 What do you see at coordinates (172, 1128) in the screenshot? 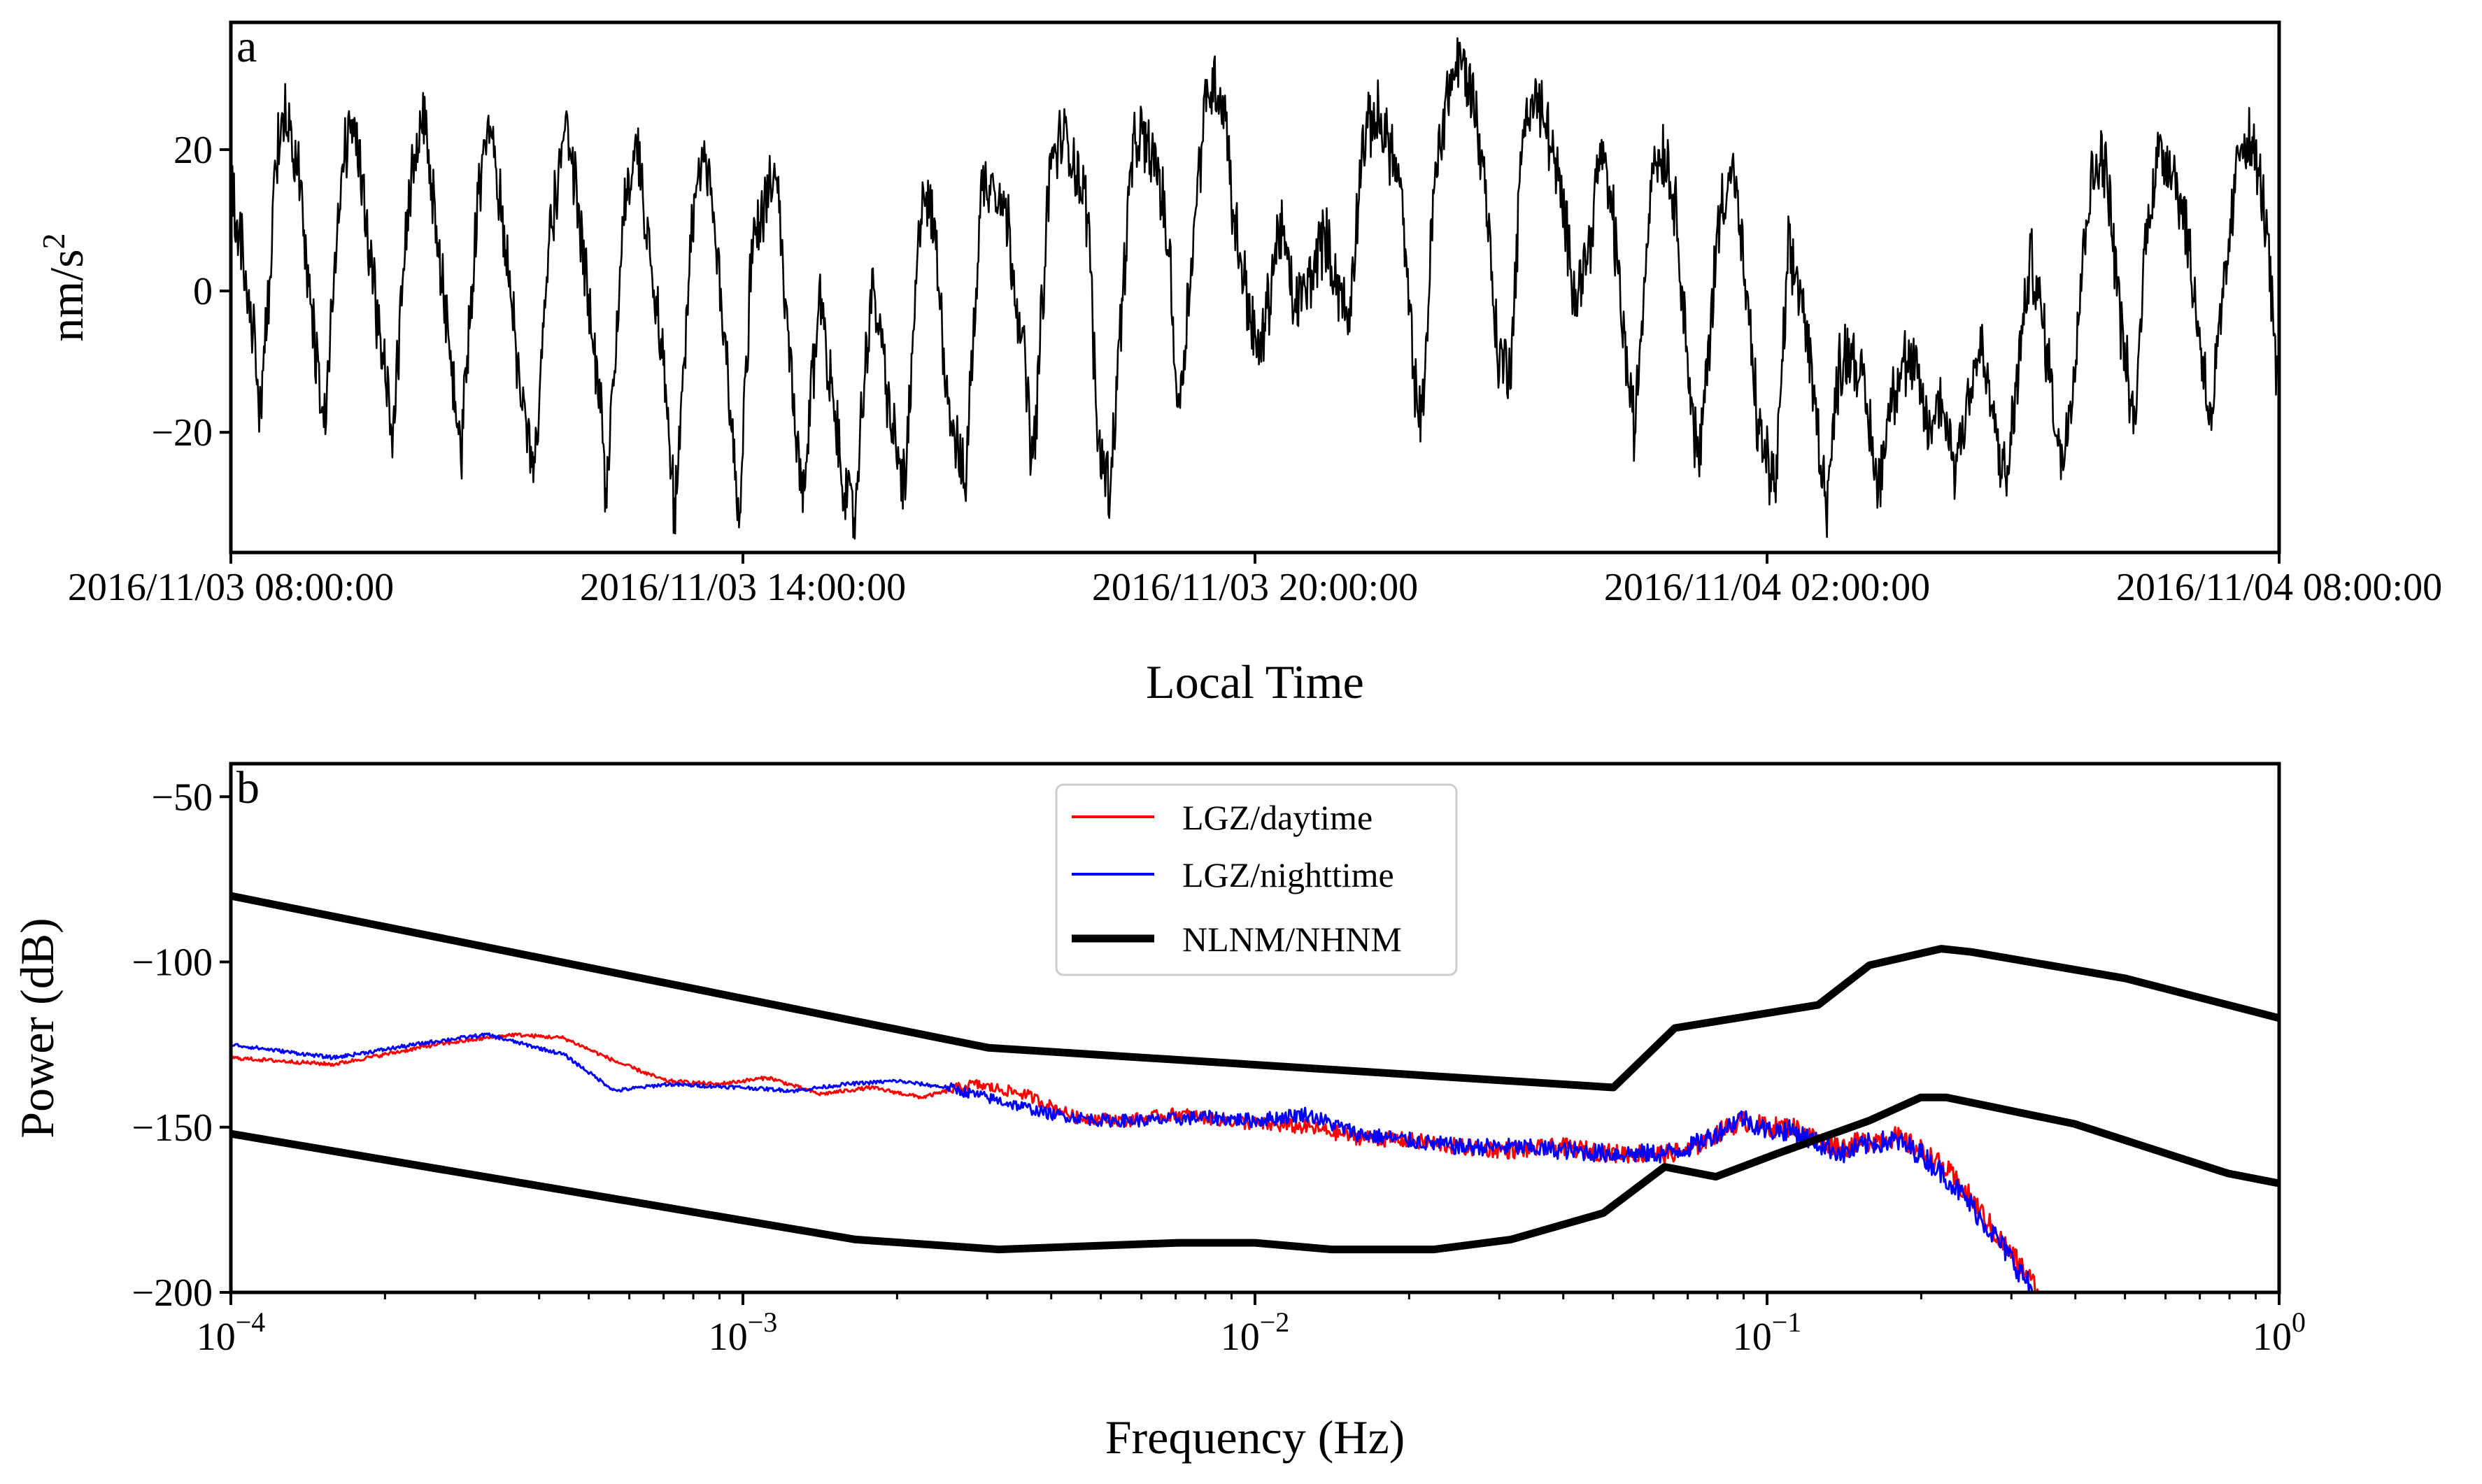
I see `panel-b-y-tick-label: −150` at bounding box center [172, 1128].